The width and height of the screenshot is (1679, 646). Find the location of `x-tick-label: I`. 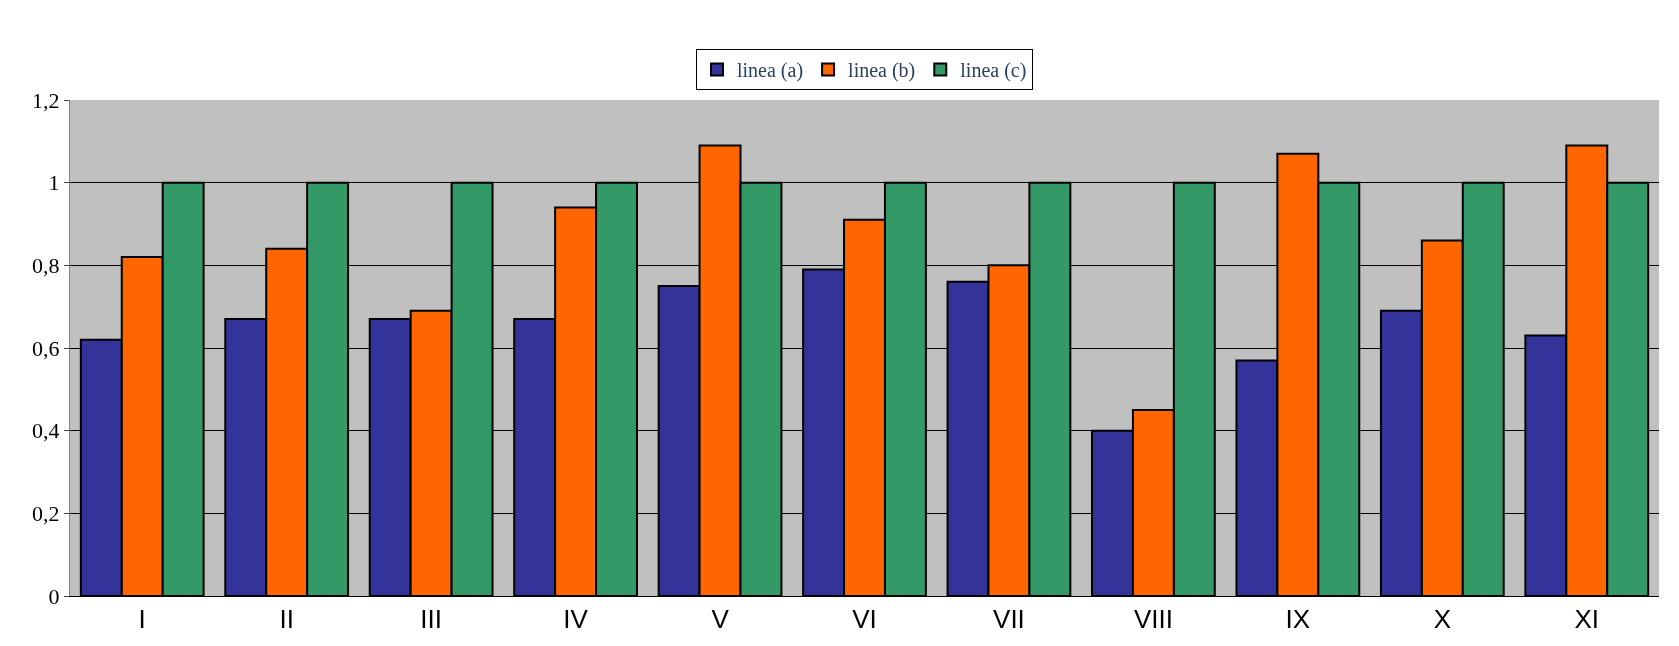

x-tick-label: I is located at coordinates (142, 619).